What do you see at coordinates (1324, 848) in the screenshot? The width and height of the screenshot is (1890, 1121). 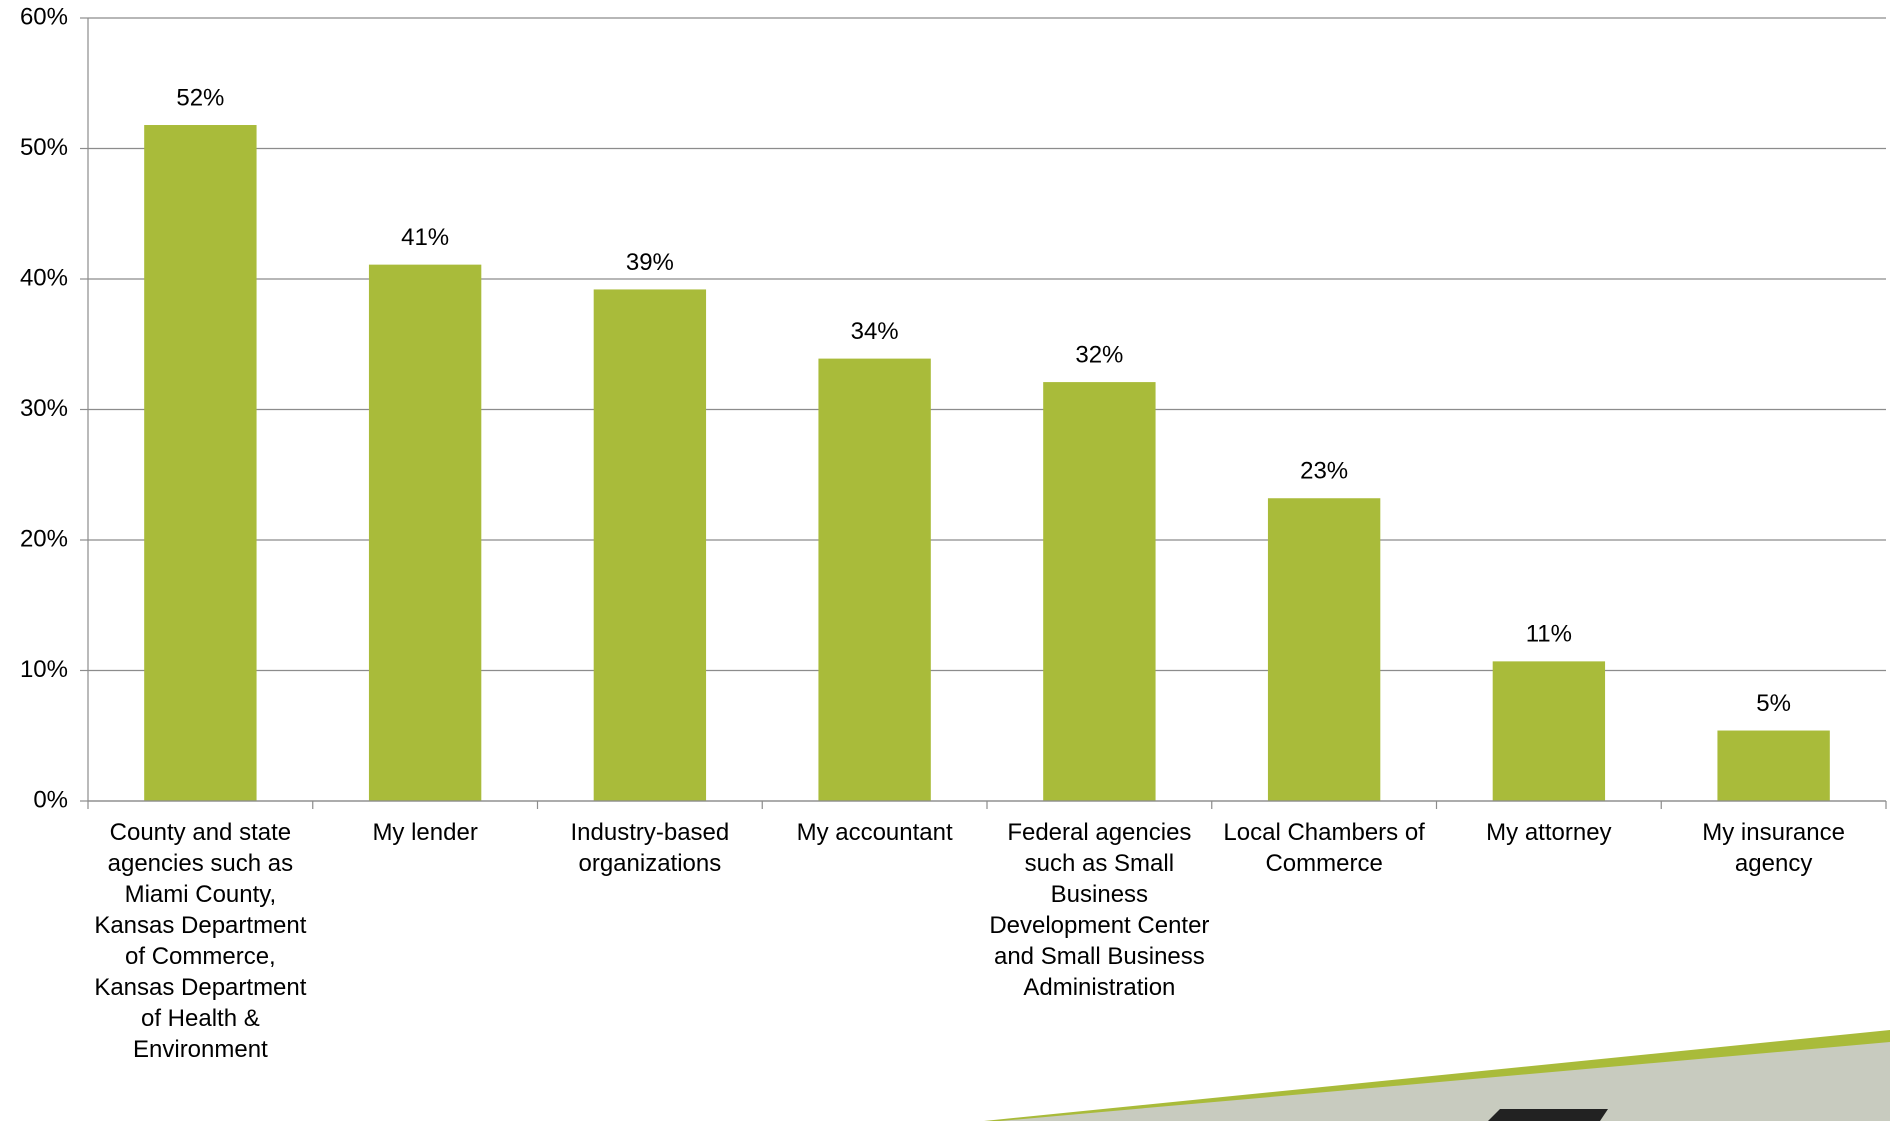 I see `x-tick-label: Local Chambers of Commerce` at bounding box center [1324, 848].